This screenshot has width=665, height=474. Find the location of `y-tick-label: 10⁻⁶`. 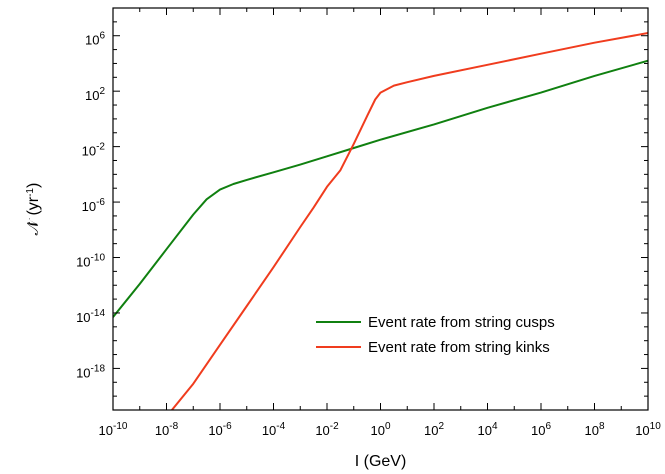

y-tick-label: 10⁻⁶ is located at coordinates (94, 205).